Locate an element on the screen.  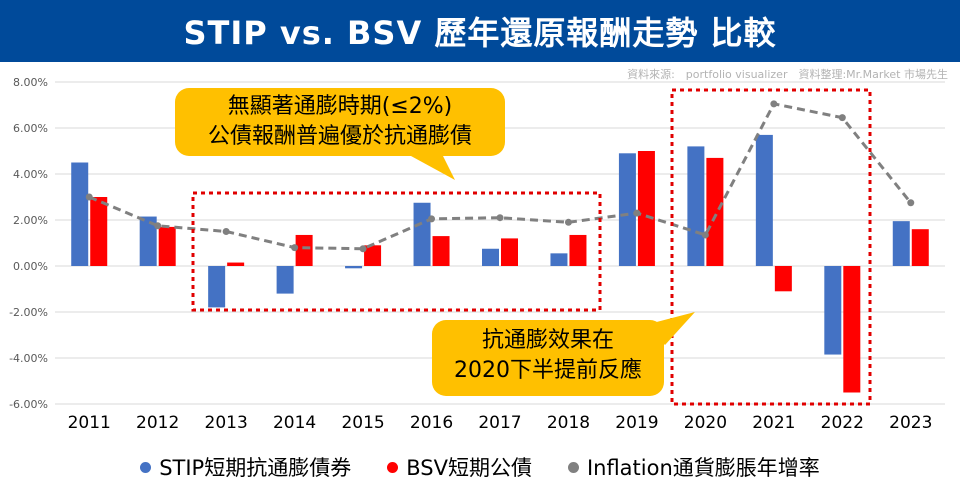
x-tick-label: 2018 is located at coordinates (568, 423).